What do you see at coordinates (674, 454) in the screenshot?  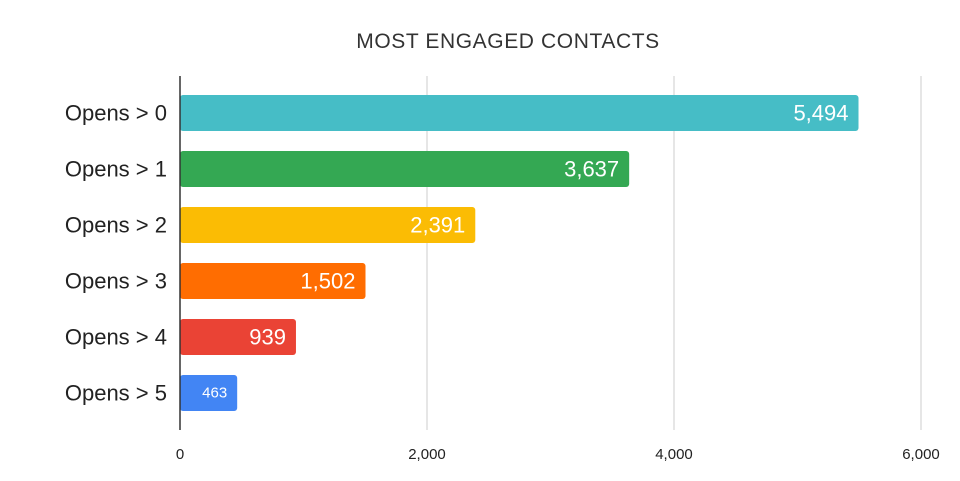 I see `x-tick-label: 4,000` at bounding box center [674, 454].